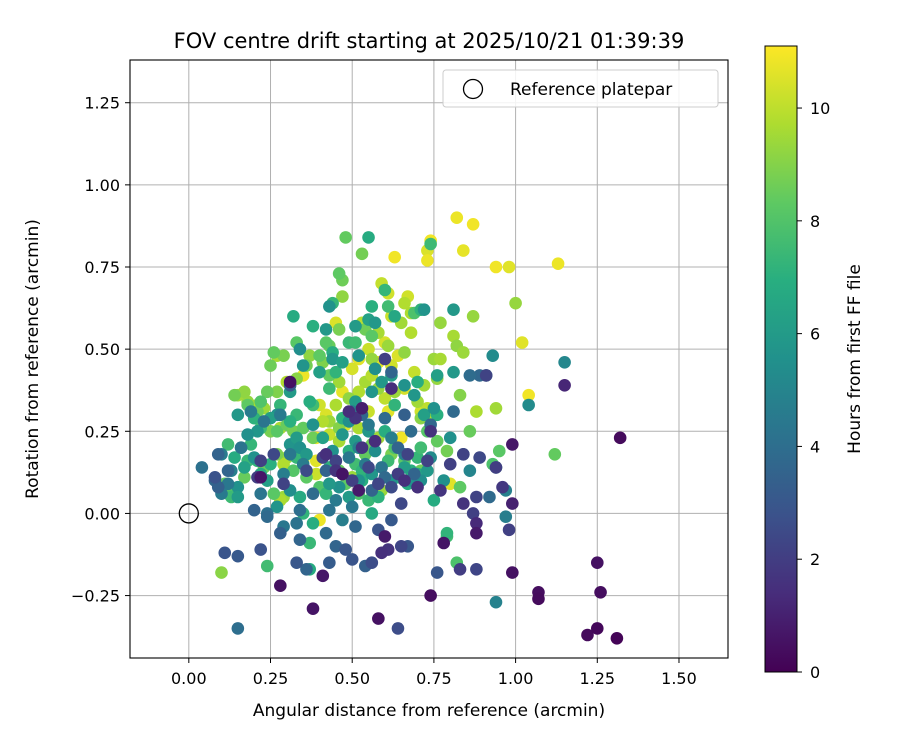 The height and width of the screenshot is (750, 900). I want to click on colorbar: 0 2 4 6 8 10 Hours from first FF file, so click(814, 363).